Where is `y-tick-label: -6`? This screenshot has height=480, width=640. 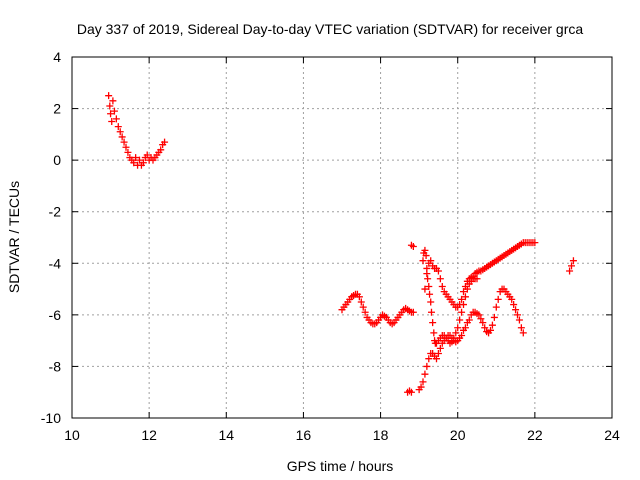
y-tick-label: -6 is located at coordinates (55, 315).